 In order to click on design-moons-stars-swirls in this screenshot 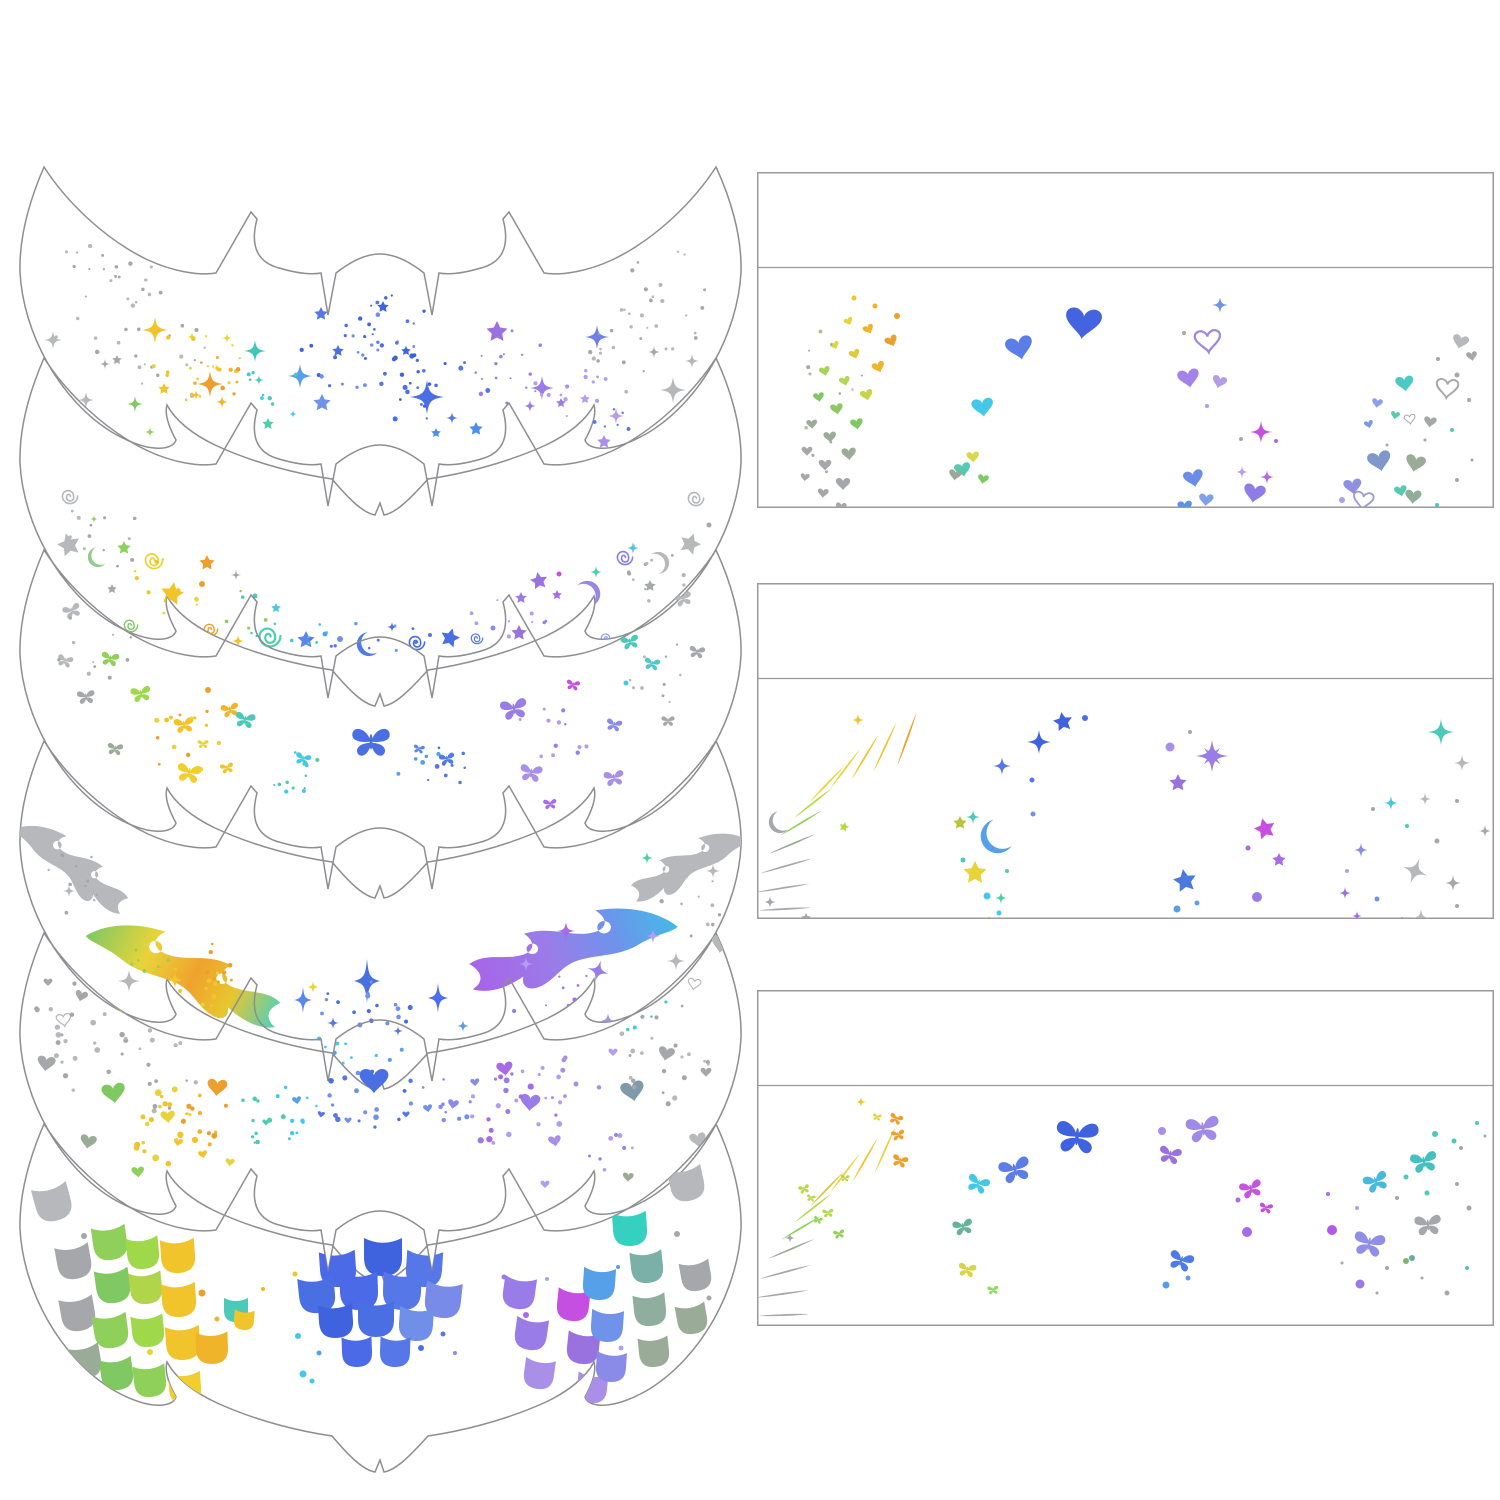, I will do `click(383, 586)`.